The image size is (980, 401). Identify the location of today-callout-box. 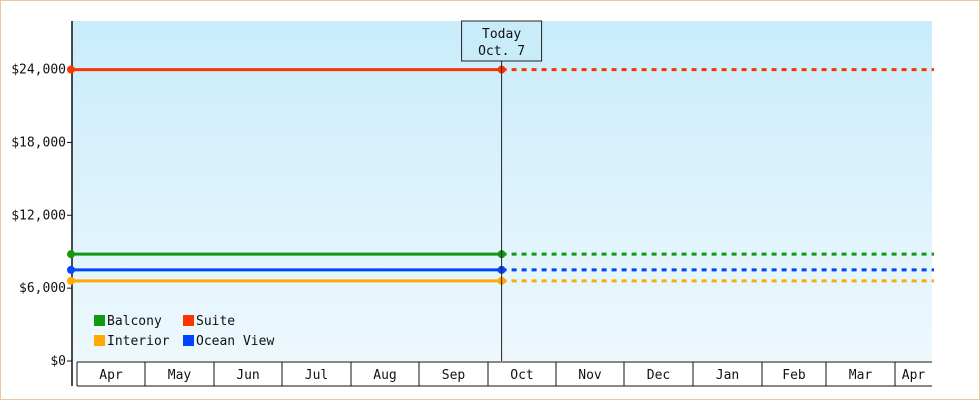
(502, 41).